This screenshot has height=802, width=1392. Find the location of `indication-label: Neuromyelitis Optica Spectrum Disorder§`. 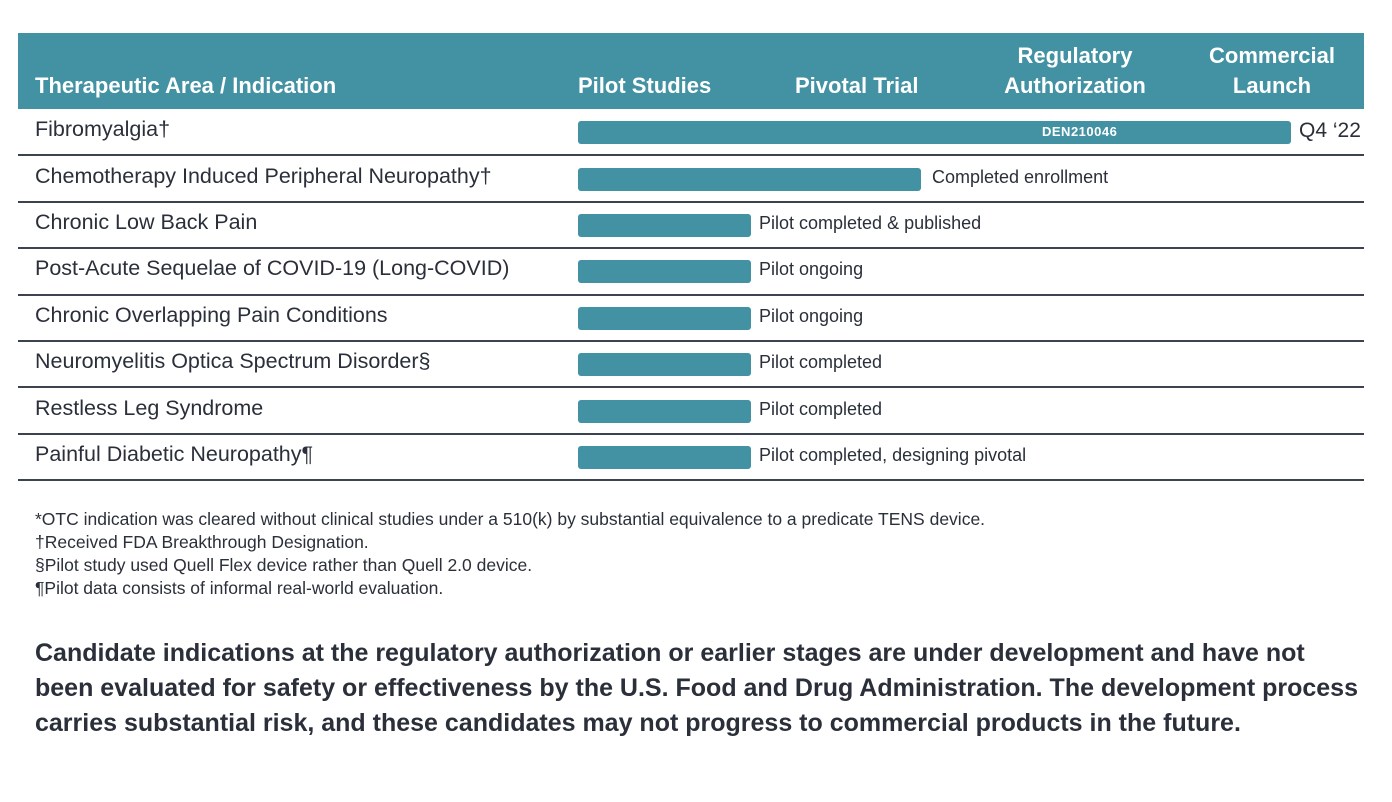

indication-label: Neuromyelitis Optica Spectrum Disorder§ is located at coordinates (233, 361).